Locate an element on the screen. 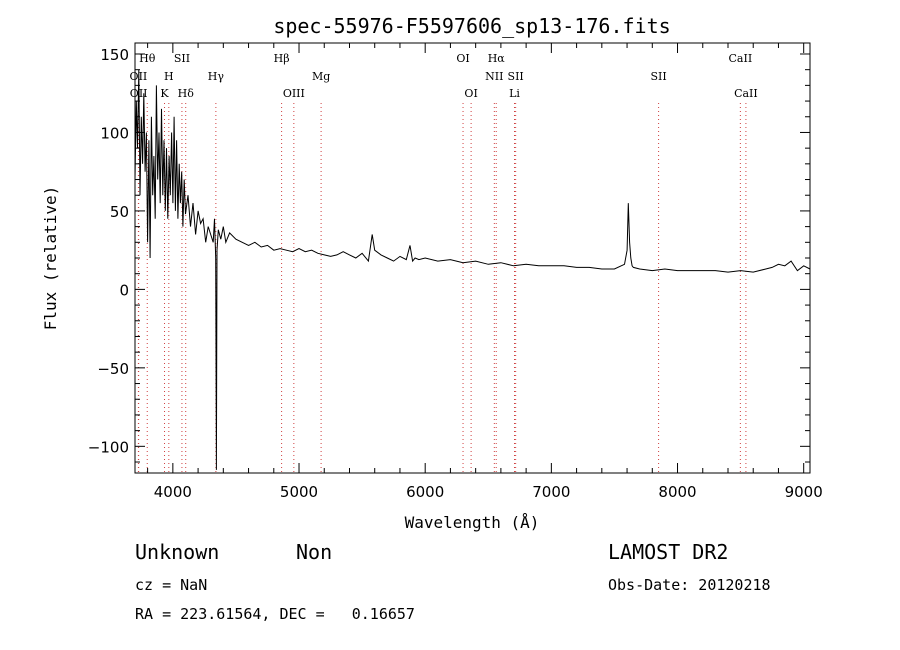 The image size is (900, 650). x-tick-label: 4000 is located at coordinates (173, 492).